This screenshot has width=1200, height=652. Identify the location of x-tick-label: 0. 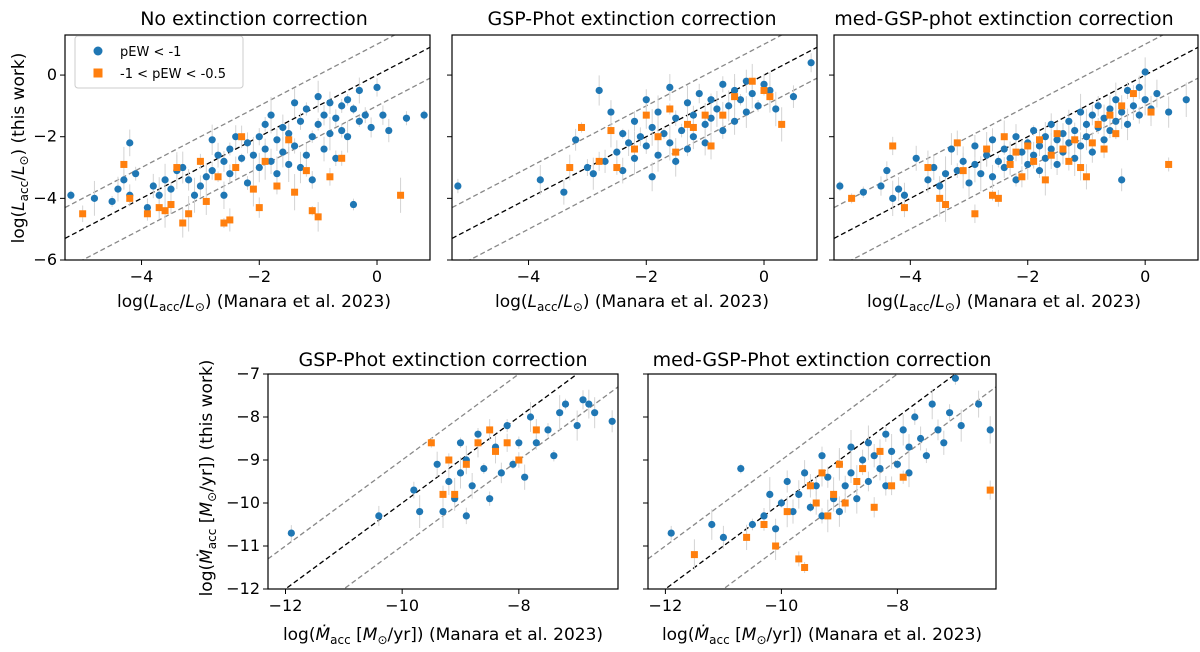
(377, 276).